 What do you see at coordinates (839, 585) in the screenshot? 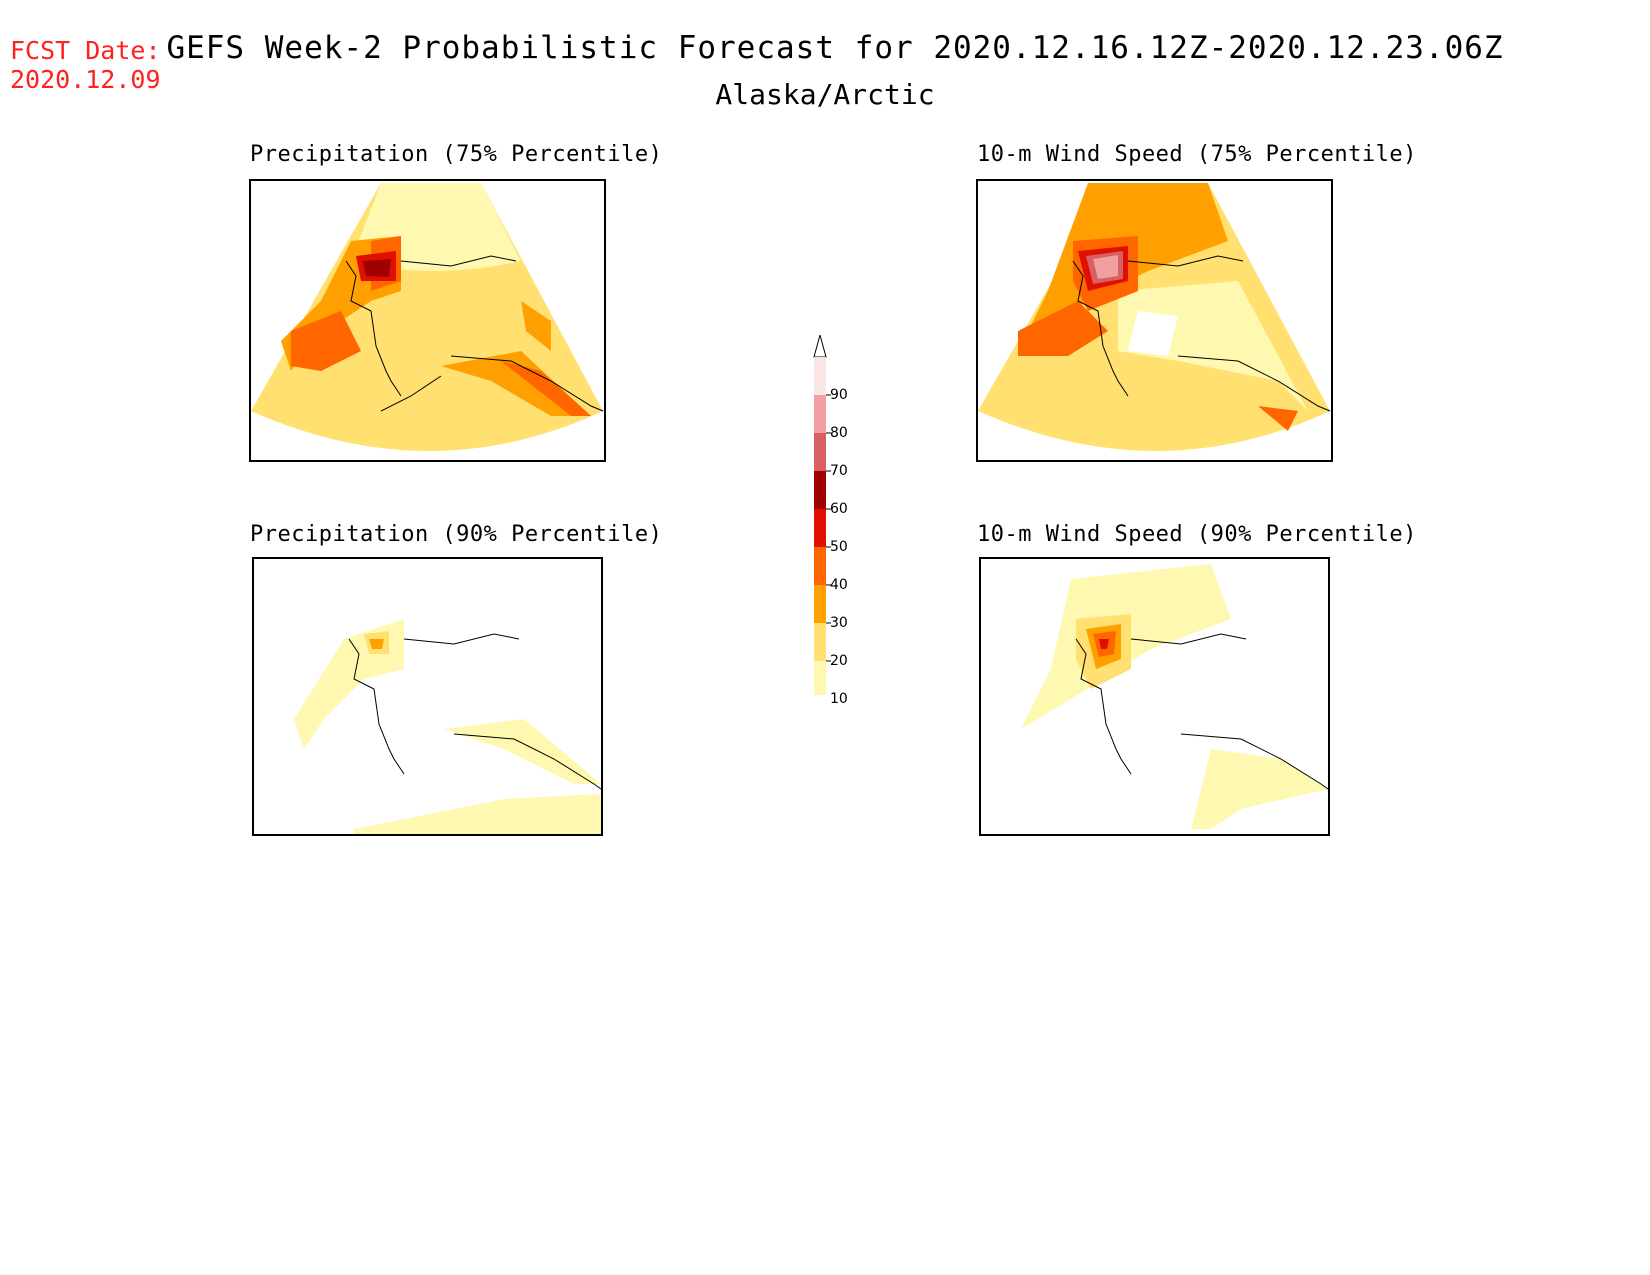
I see `colorbar-tick-label: 40` at bounding box center [839, 585].